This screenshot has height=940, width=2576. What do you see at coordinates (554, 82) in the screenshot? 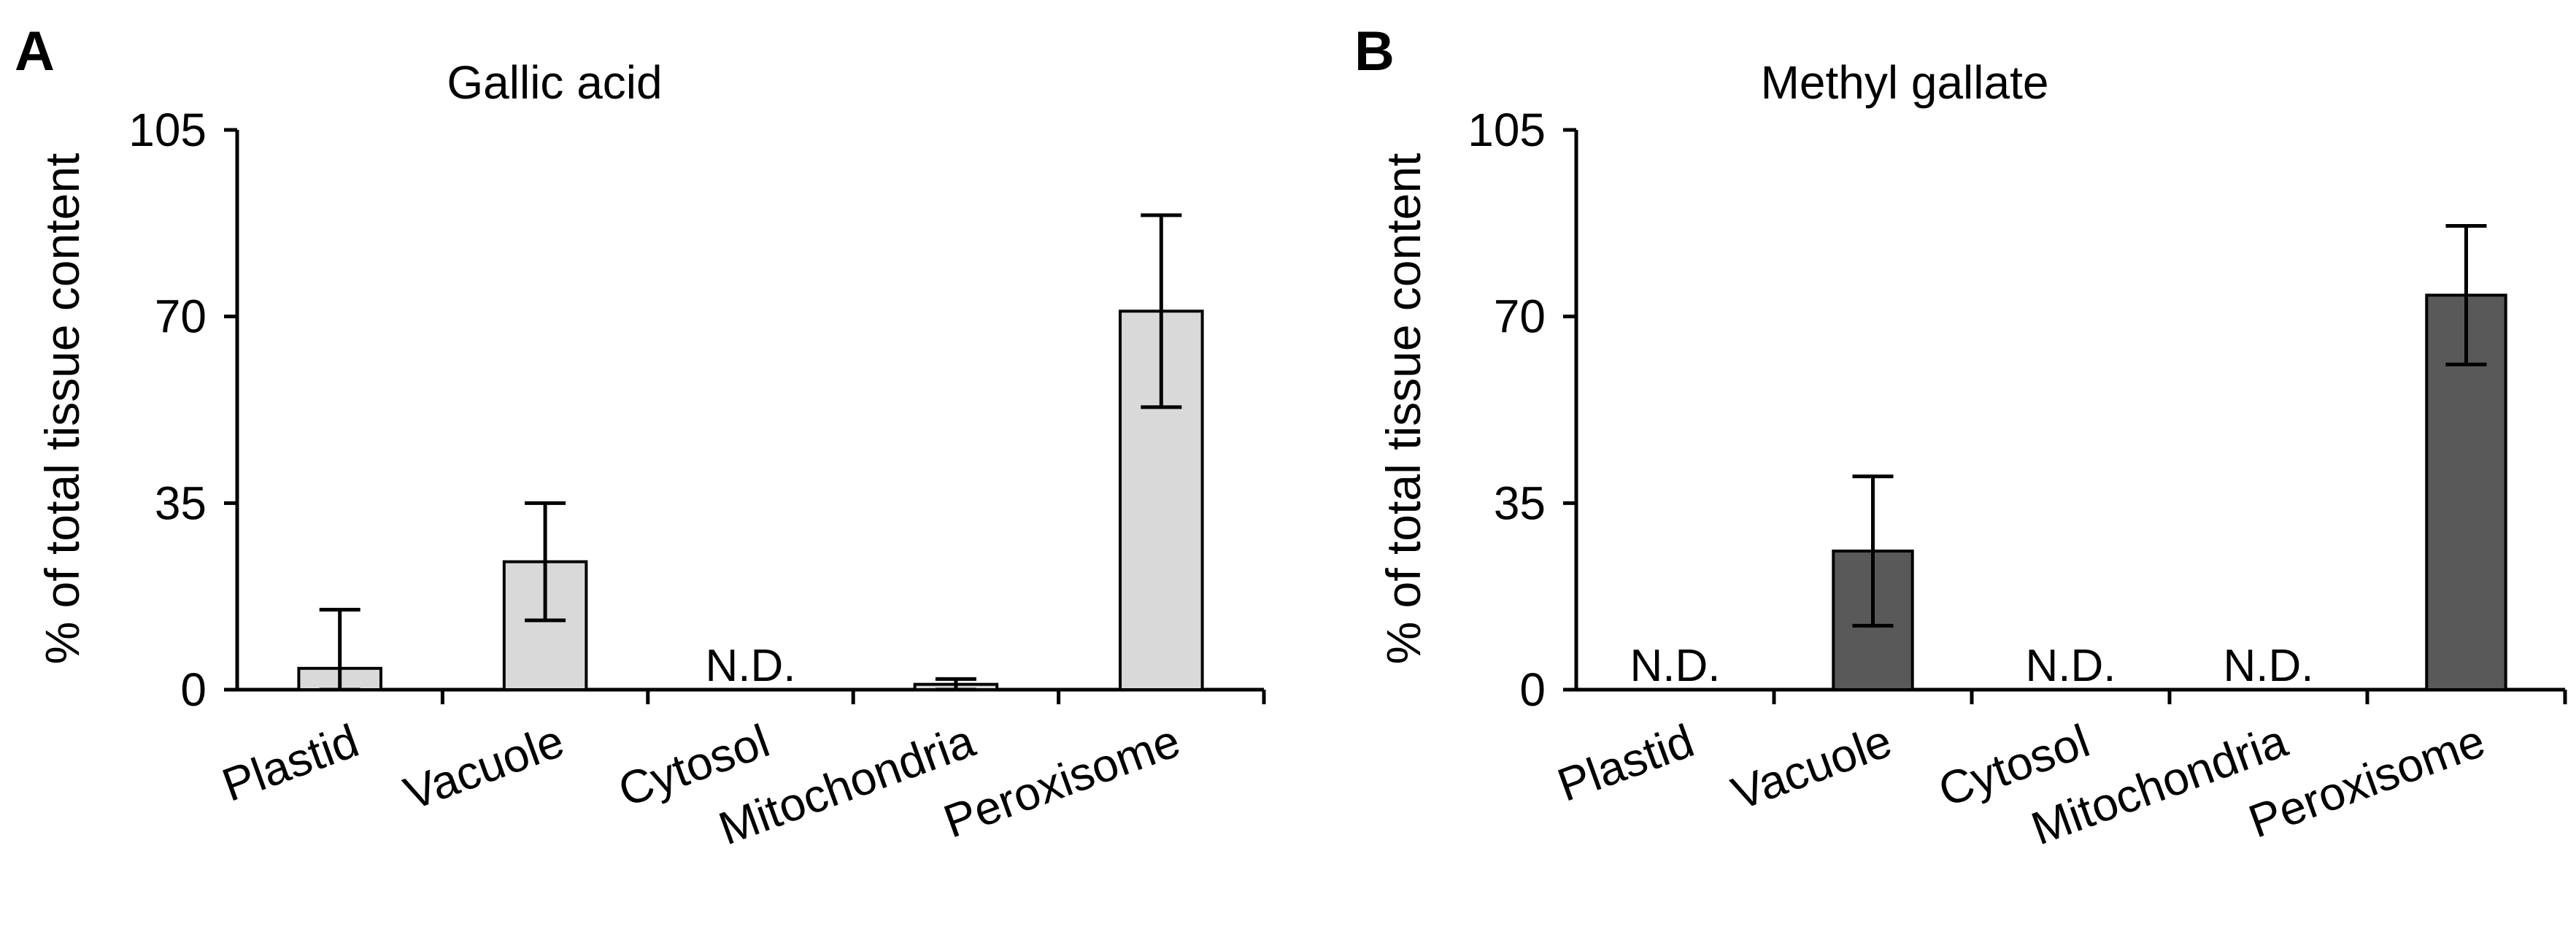
I see `panel-a-title: Gallic acid` at bounding box center [554, 82].